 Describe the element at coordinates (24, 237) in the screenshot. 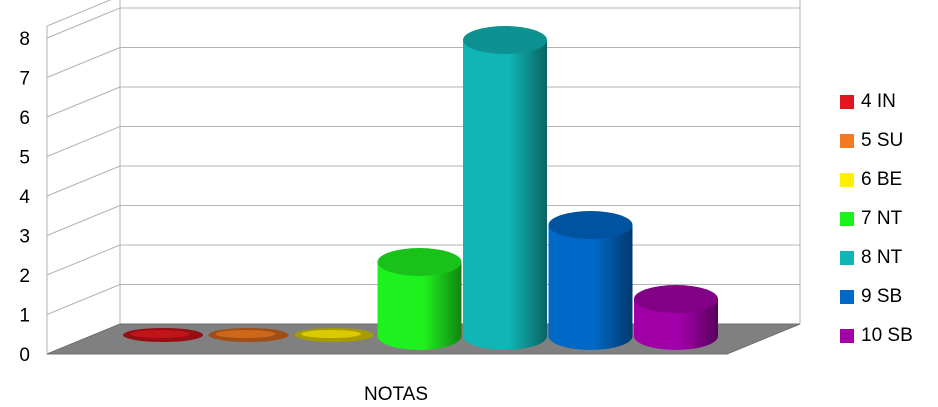

I see `y-tick-label: 3` at that location.